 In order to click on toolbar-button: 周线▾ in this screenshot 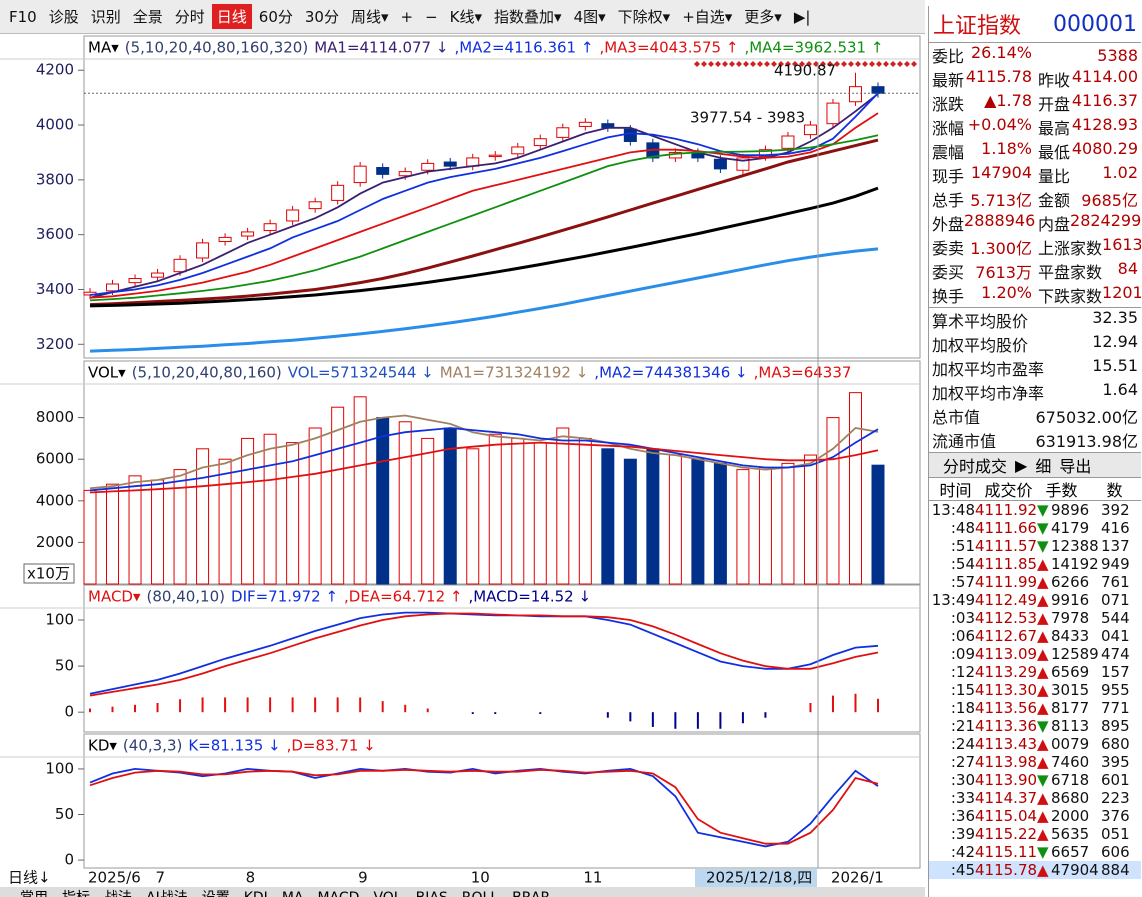, I will do `click(369, 17)`.